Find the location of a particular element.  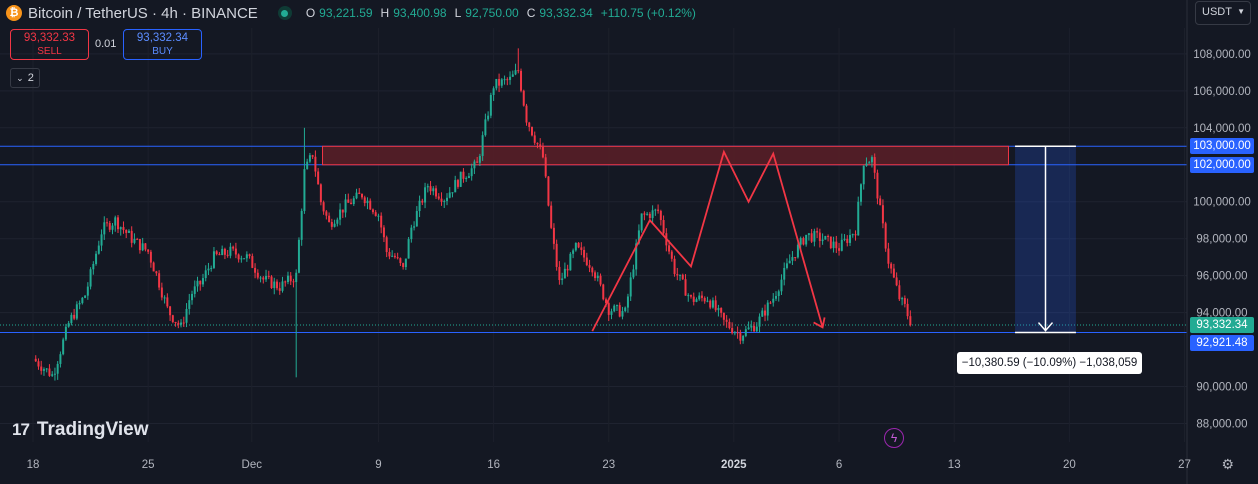

y-tick-label: 104,000.00 is located at coordinates (1222, 129).